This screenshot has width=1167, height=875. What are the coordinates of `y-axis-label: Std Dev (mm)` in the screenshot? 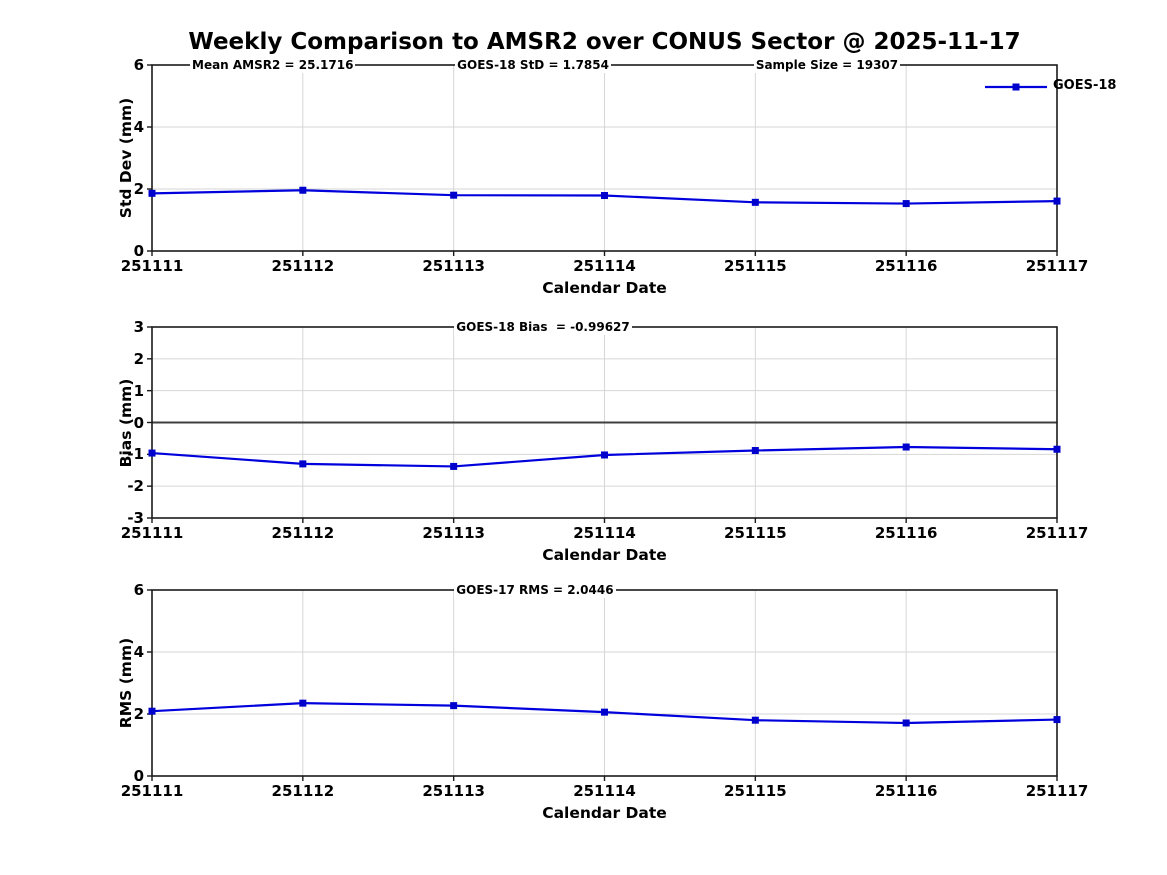 It's located at (126, 158).